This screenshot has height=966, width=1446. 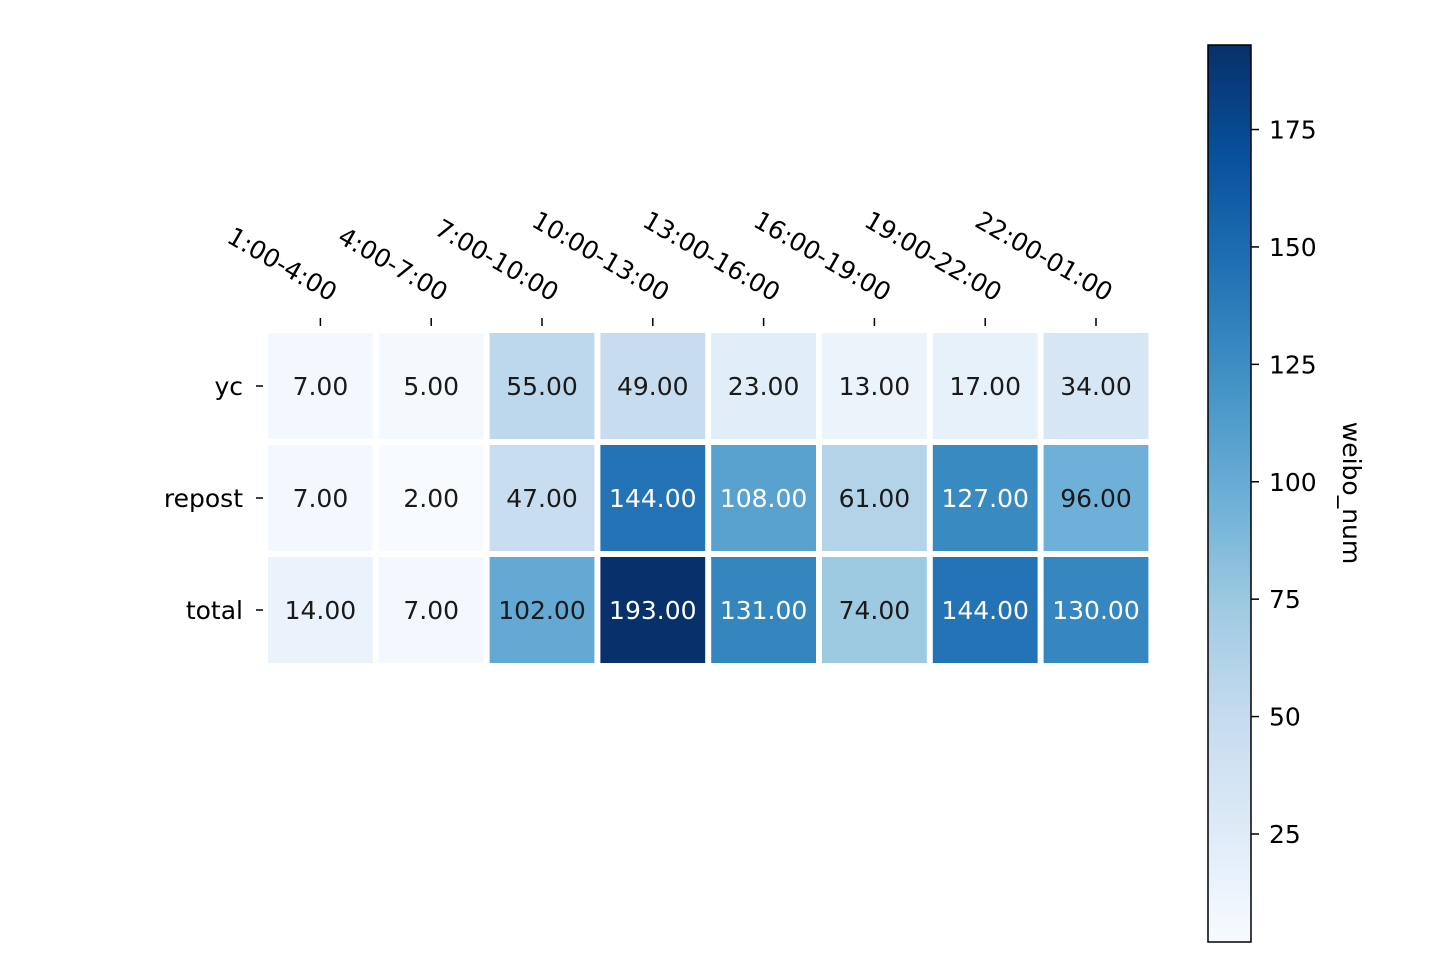 I want to click on colorbar-tick-label: 100, so click(x=1293, y=482).